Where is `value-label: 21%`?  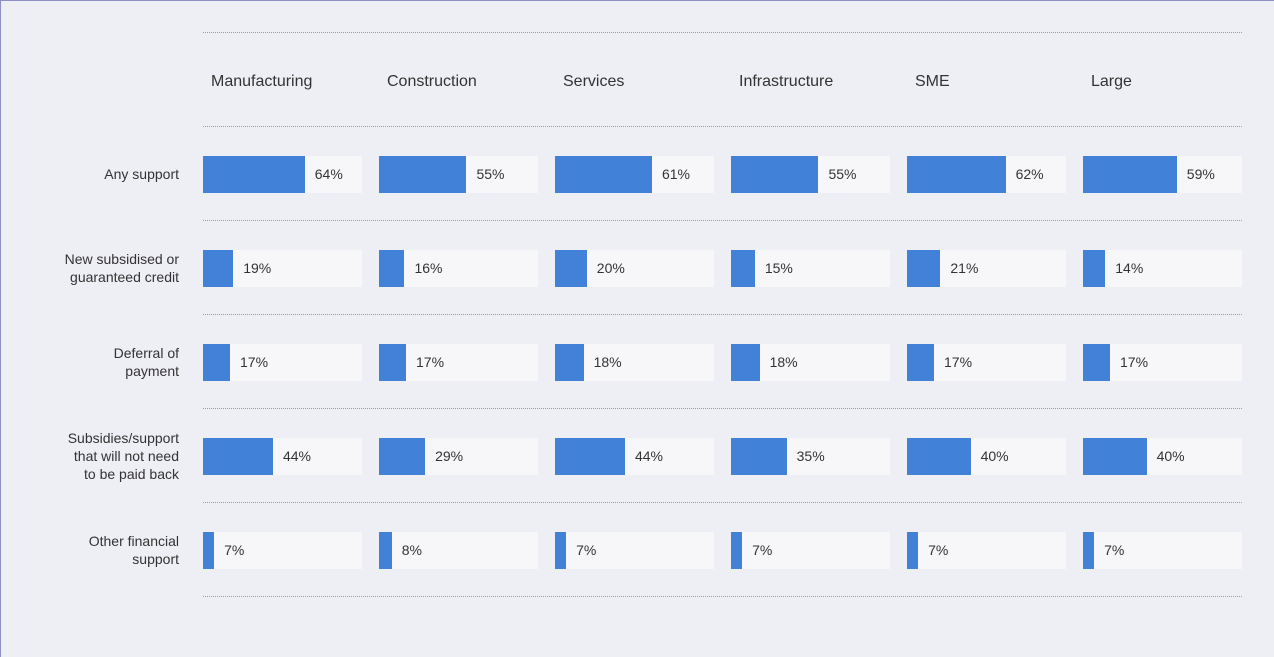
value-label: 21% is located at coordinates (964, 268).